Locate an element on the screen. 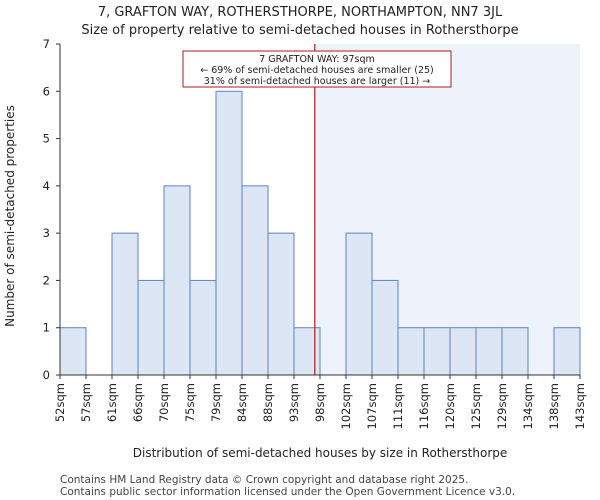 The height and width of the screenshot is (500, 600). x-tick-label: 129sqm is located at coordinates (502, 406).